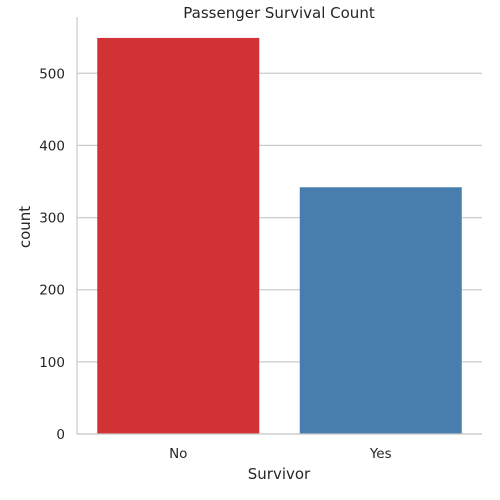 This screenshot has height=500, width=500. What do you see at coordinates (52, 219) in the screenshot?
I see `y-tick-label: 300` at bounding box center [52, 219].